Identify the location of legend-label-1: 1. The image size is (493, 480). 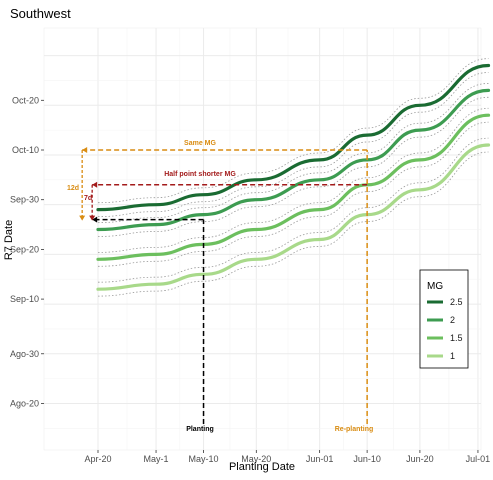
(452, 356).